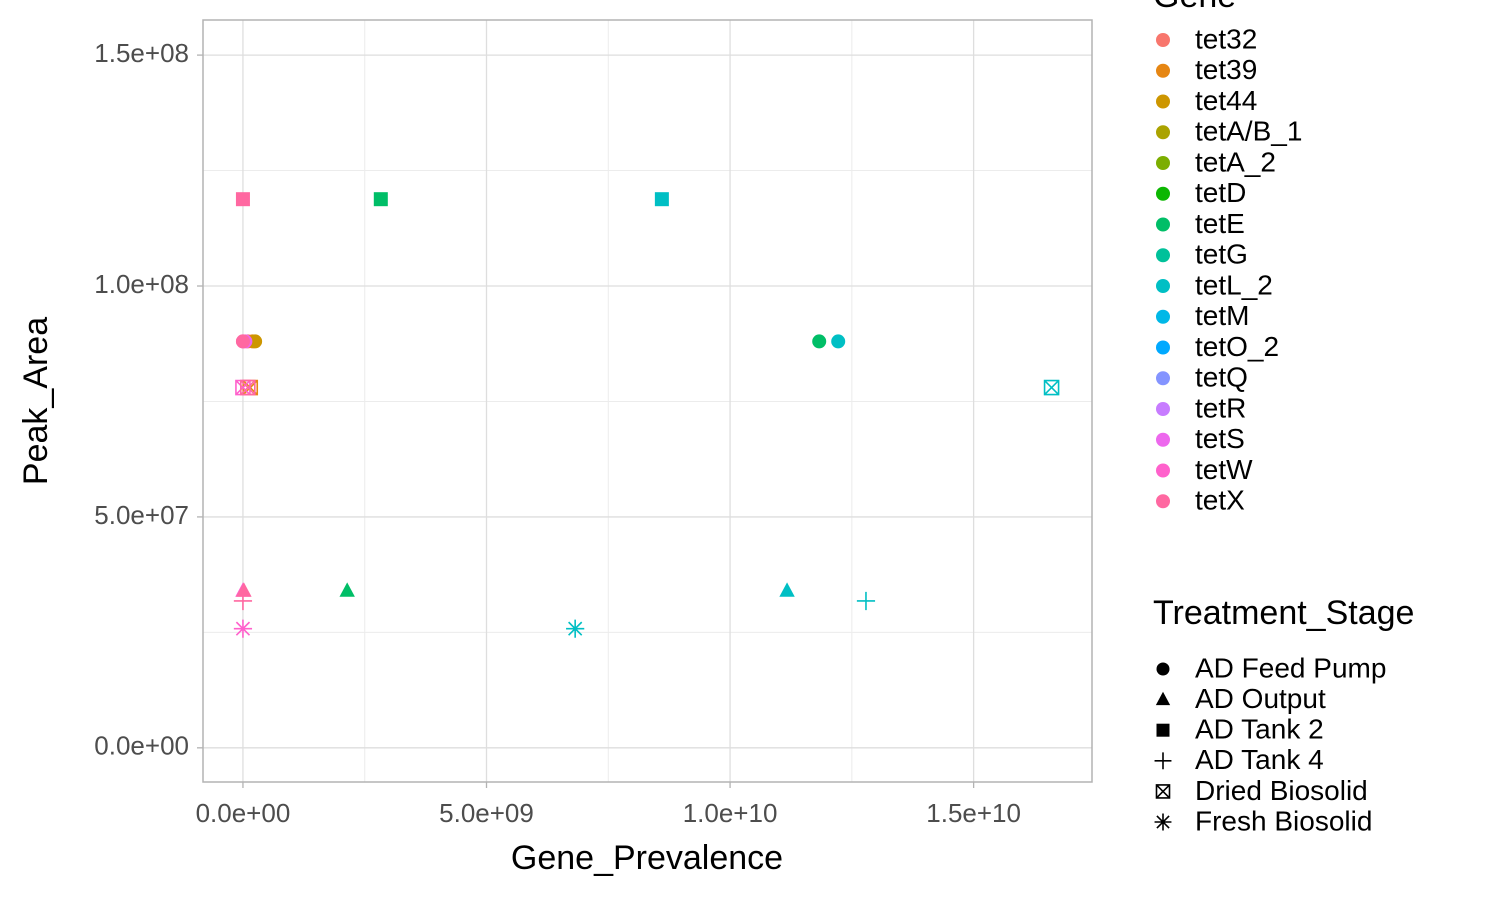 This screenshot has height=900, width=1500. What do you see at coordinates (1221, 254) in the screenshot?
I see `legend-label: tetG` at bounding box center [1221, 254].